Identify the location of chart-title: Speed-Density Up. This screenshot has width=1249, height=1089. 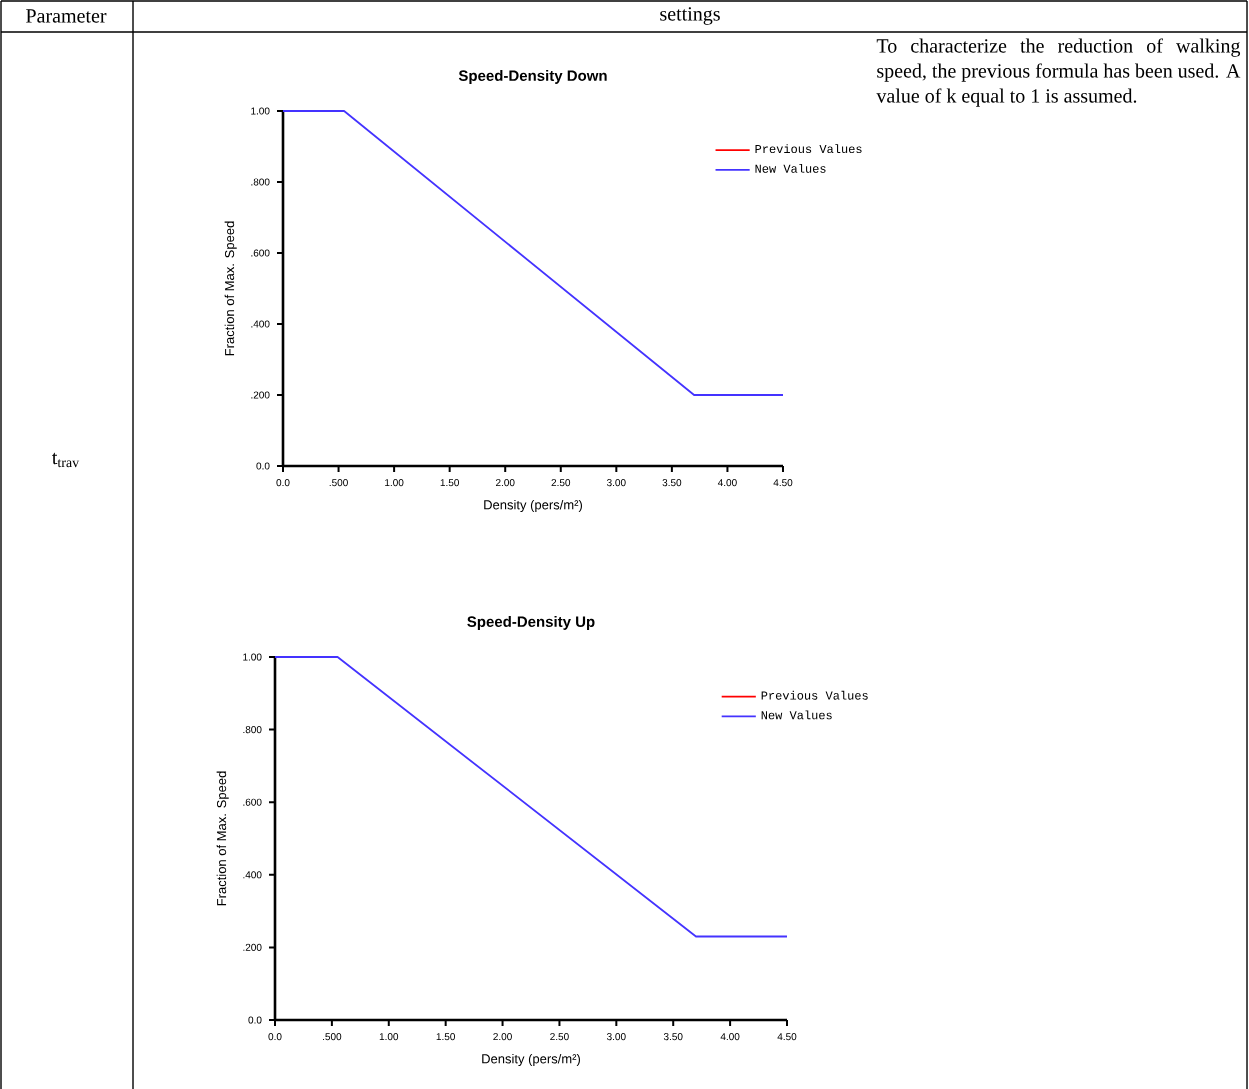
(531, 622).